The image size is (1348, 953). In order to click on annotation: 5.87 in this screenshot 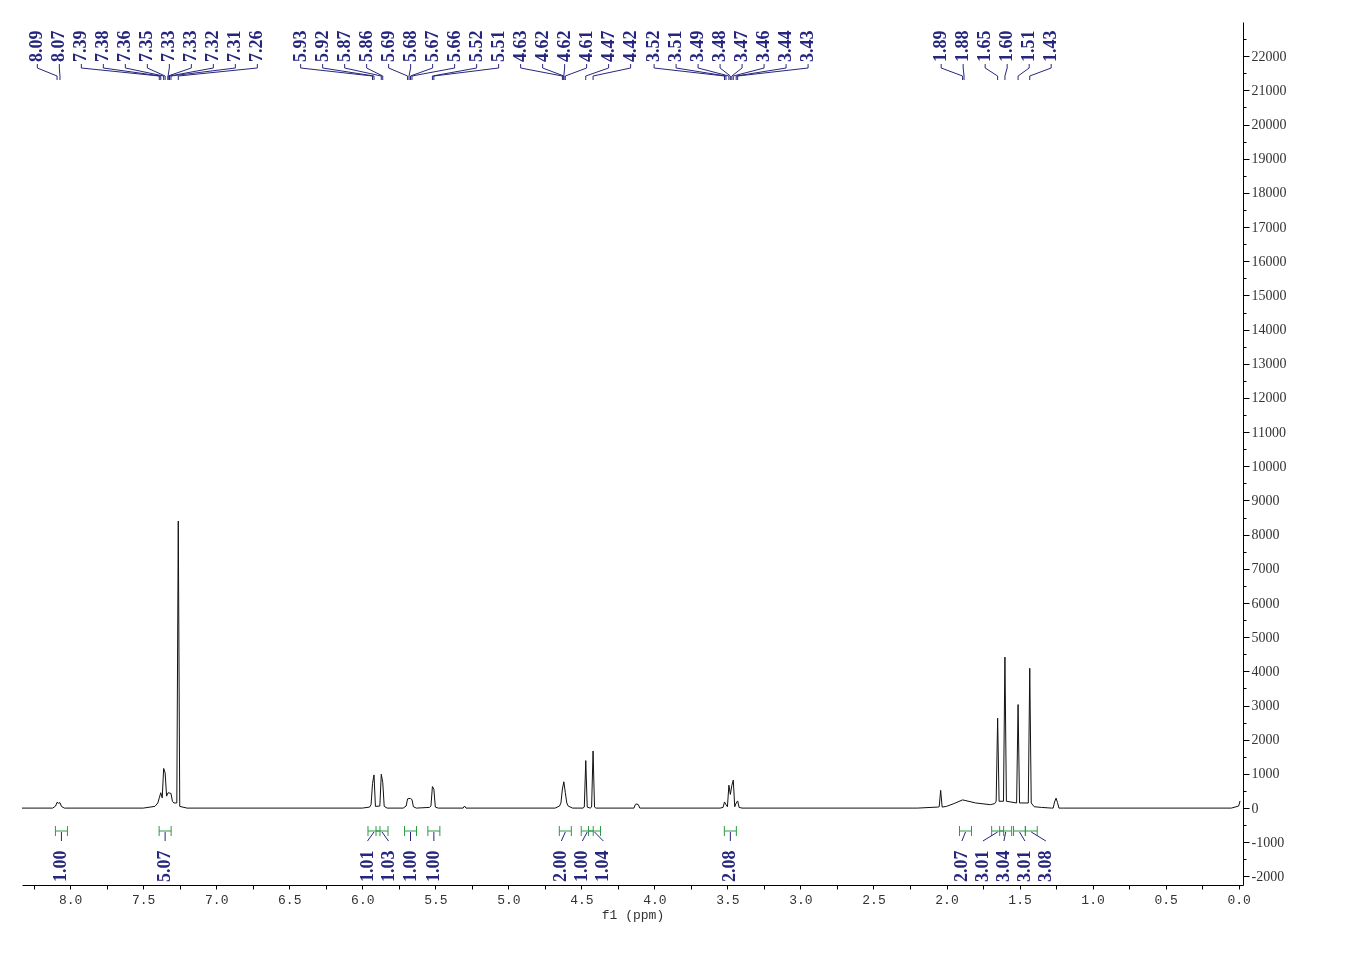, I will do `click(343, 46)`.